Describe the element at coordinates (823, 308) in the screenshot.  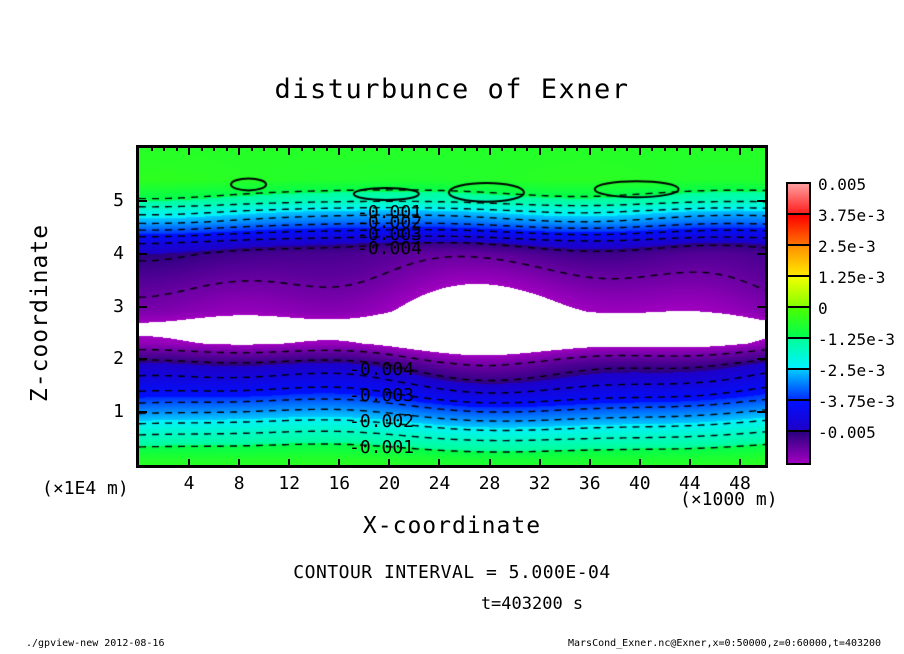
I see `colorbar-tick-label: 0` at that location.